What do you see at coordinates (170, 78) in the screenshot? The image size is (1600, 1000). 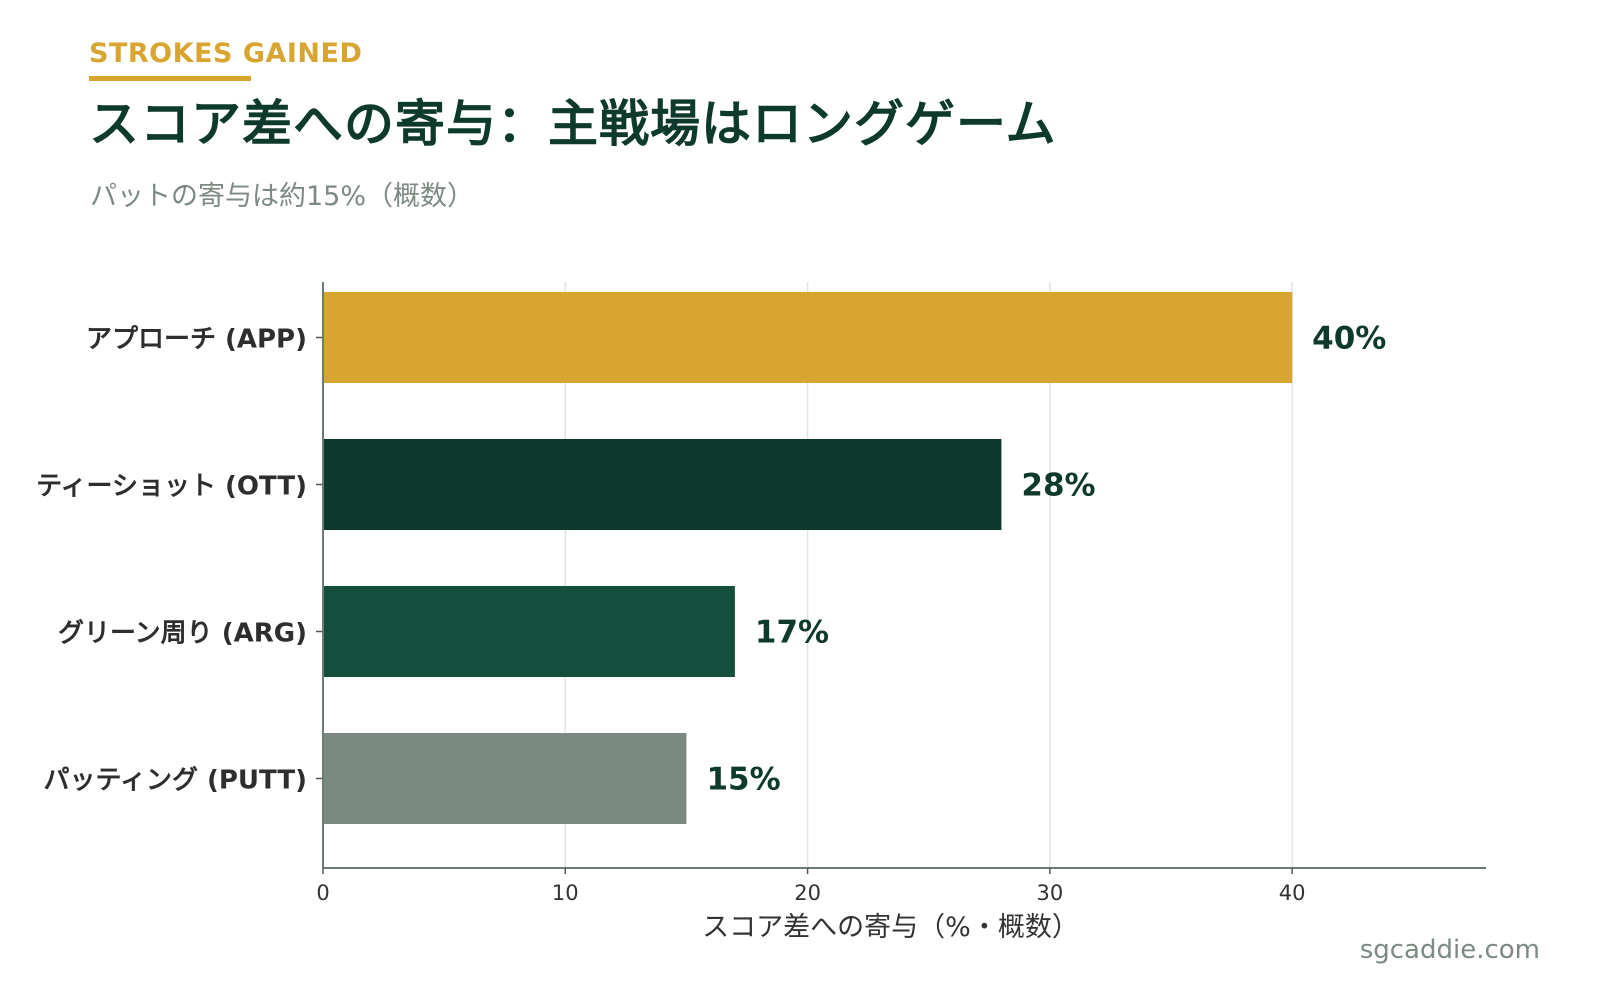 I see `eyebrow-underline` at bounding box center [170, 78].